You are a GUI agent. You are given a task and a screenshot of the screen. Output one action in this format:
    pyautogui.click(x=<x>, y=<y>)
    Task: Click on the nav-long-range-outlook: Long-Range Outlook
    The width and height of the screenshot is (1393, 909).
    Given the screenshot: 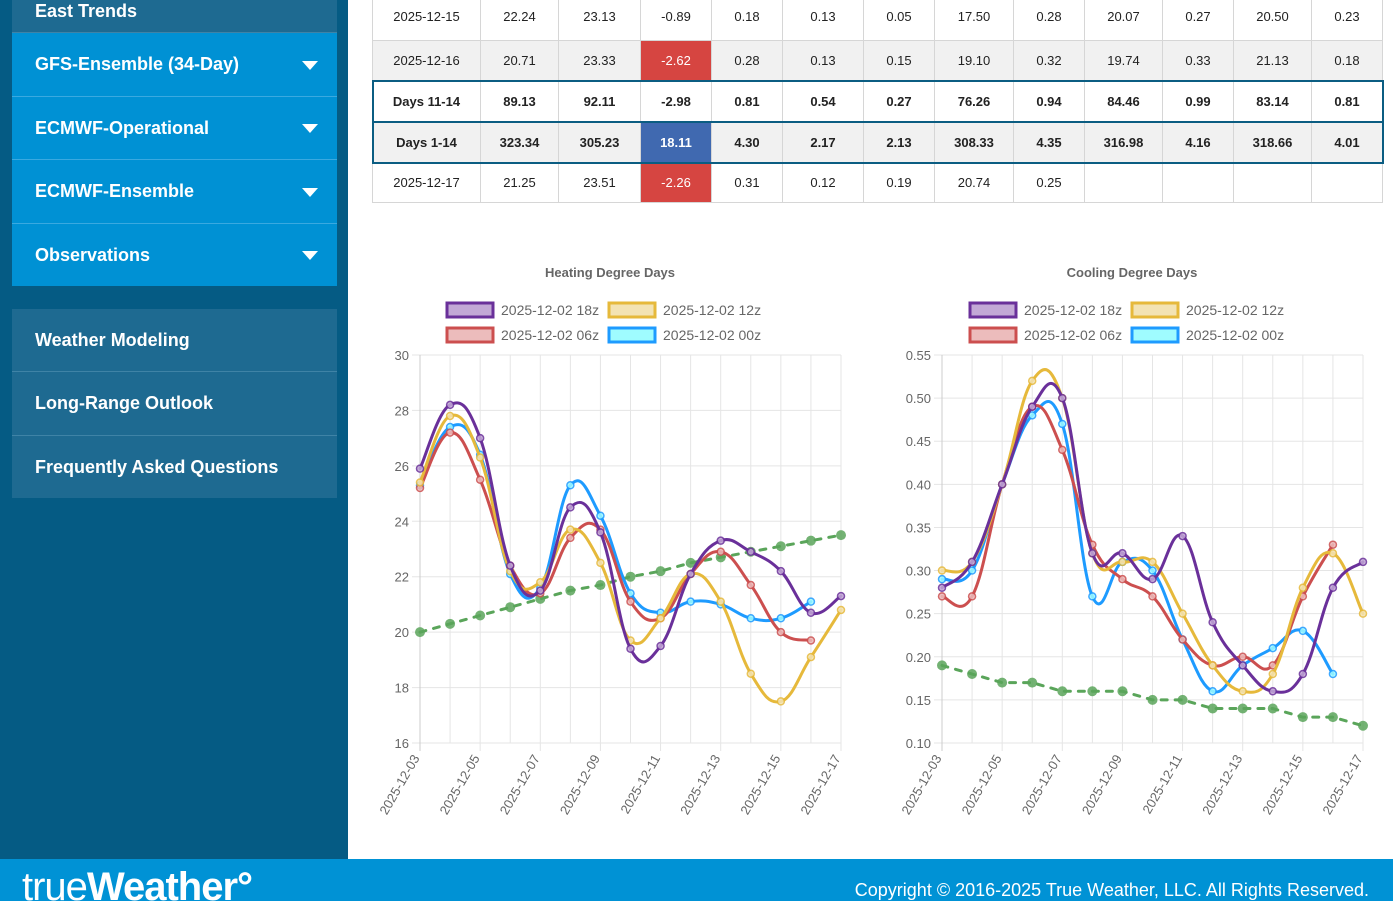 What is the action you would take?
    pyautogui.click(x=174, y=404)
    